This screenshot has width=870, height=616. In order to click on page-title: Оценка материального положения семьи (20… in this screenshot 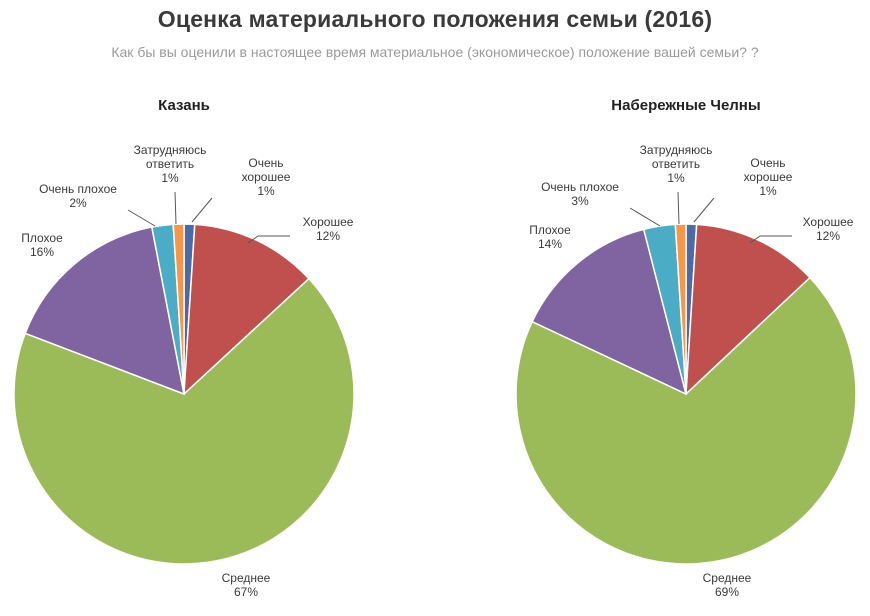, I will do `click(435, 19)`.